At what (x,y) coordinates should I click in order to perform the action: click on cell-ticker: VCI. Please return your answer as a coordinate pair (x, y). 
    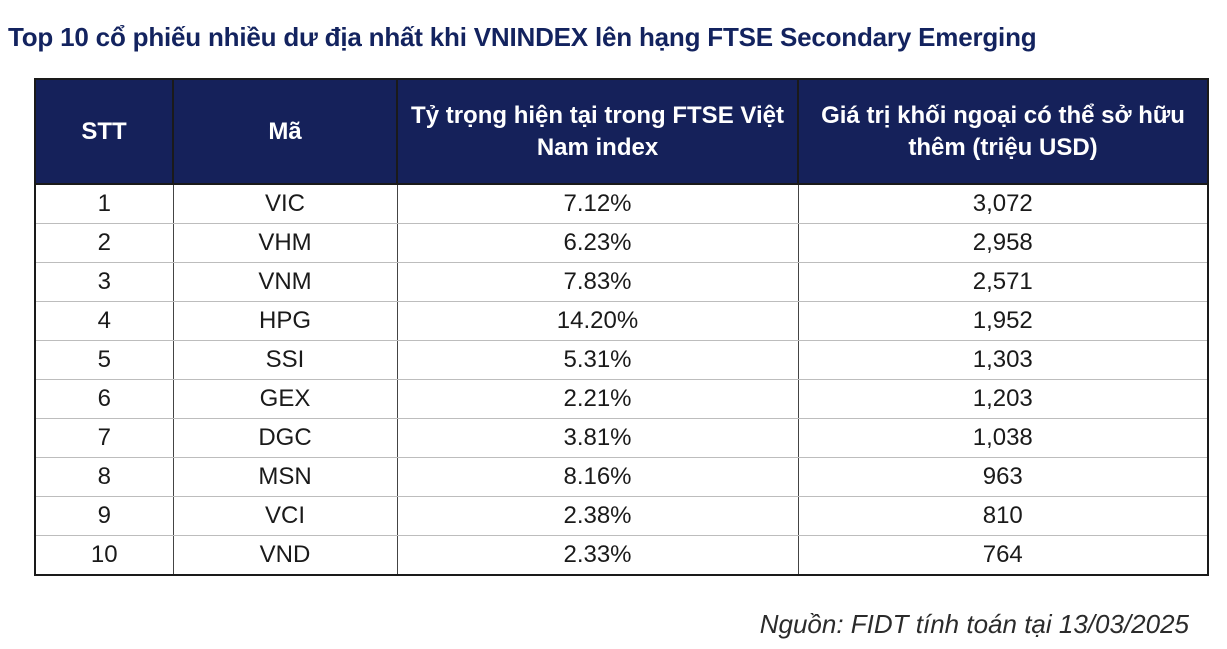
    Looking at the image, I should click on (285, 516).